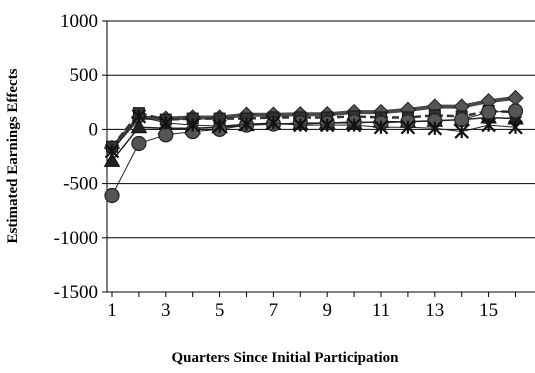 The height and width of the screenshot is (373, 535). Describe the element at coordinates (327, 310) in the screenshot. I see `x-tick-label: 9` at that location.